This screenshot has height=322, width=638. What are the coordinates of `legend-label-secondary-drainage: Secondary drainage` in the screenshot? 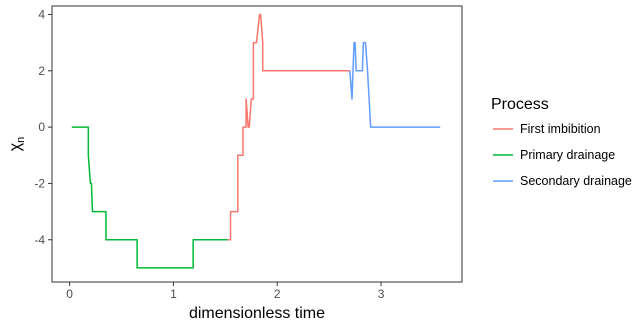 It's located at (576, 181).